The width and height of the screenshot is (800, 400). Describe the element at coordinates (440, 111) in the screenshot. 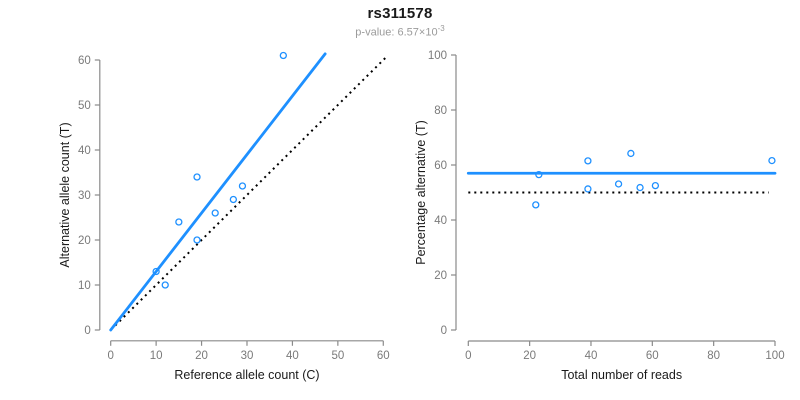

I see `y-tick-label: 80` at that location.